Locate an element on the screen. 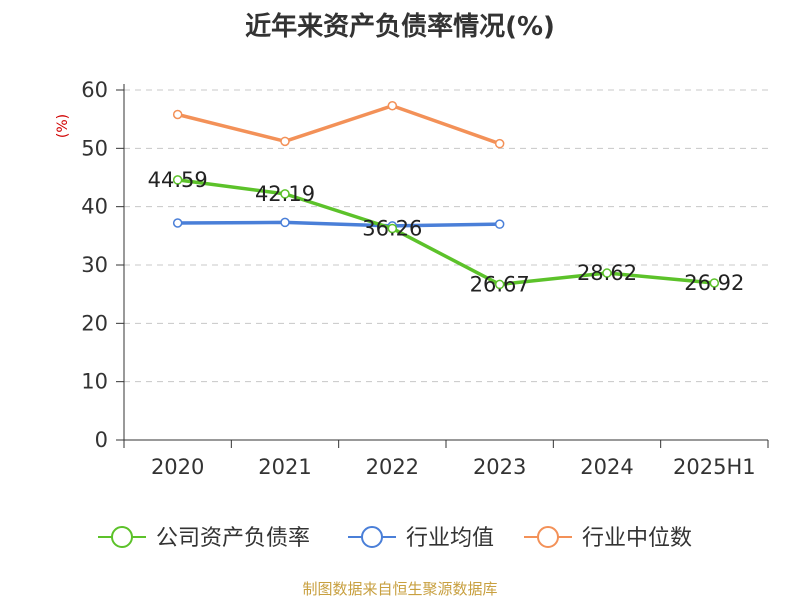  data-label: 36.26 is located at coordinates (392, 228).